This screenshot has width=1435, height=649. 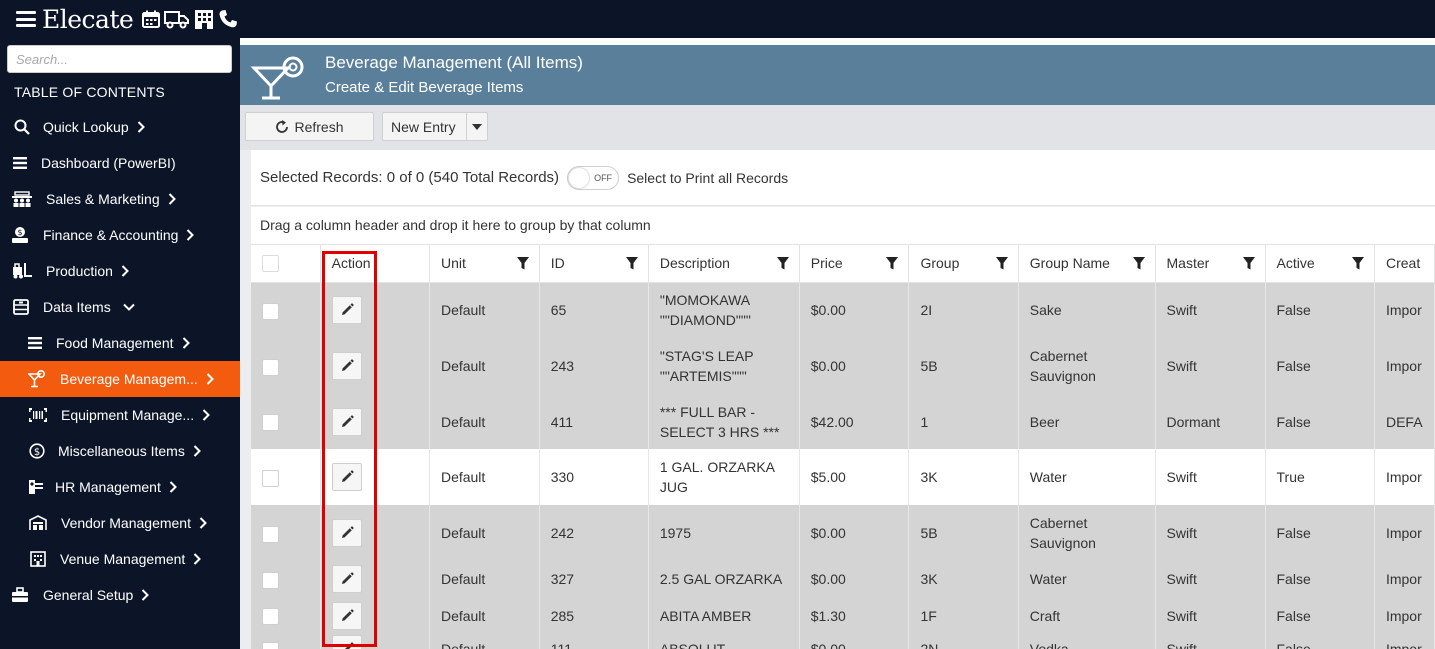 I want to click on sidebar-item-miscellaneous-items: $ Miscellaneous Items, so click(x=120, y=451).